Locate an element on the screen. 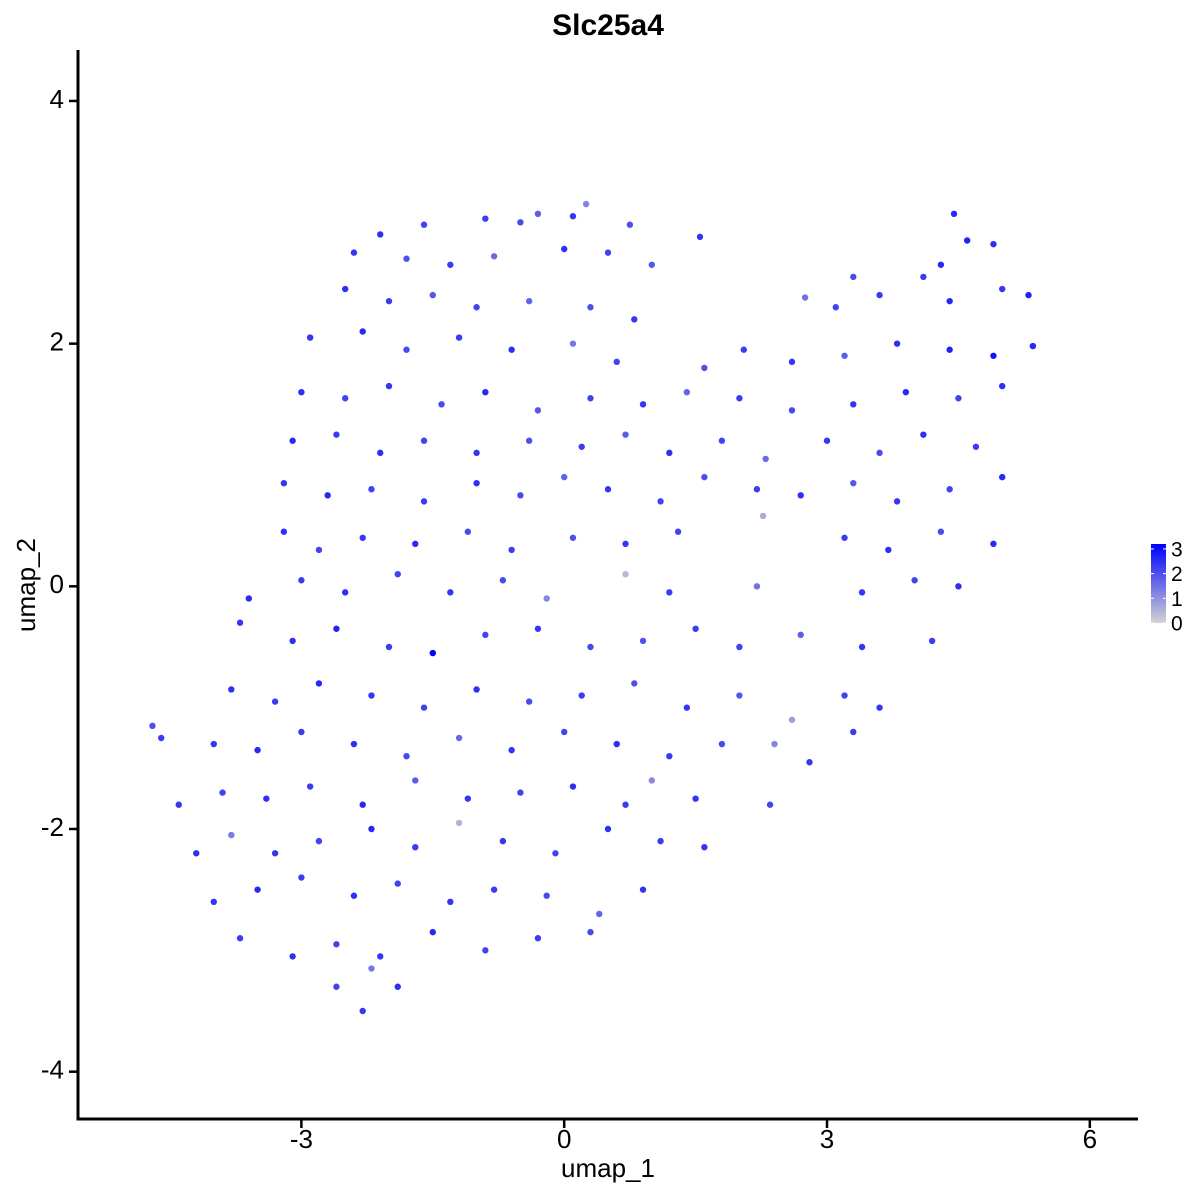 This screenshot has width=1200, height=1200. colorbar-label: 3 is located at coordinates (1177, 549).